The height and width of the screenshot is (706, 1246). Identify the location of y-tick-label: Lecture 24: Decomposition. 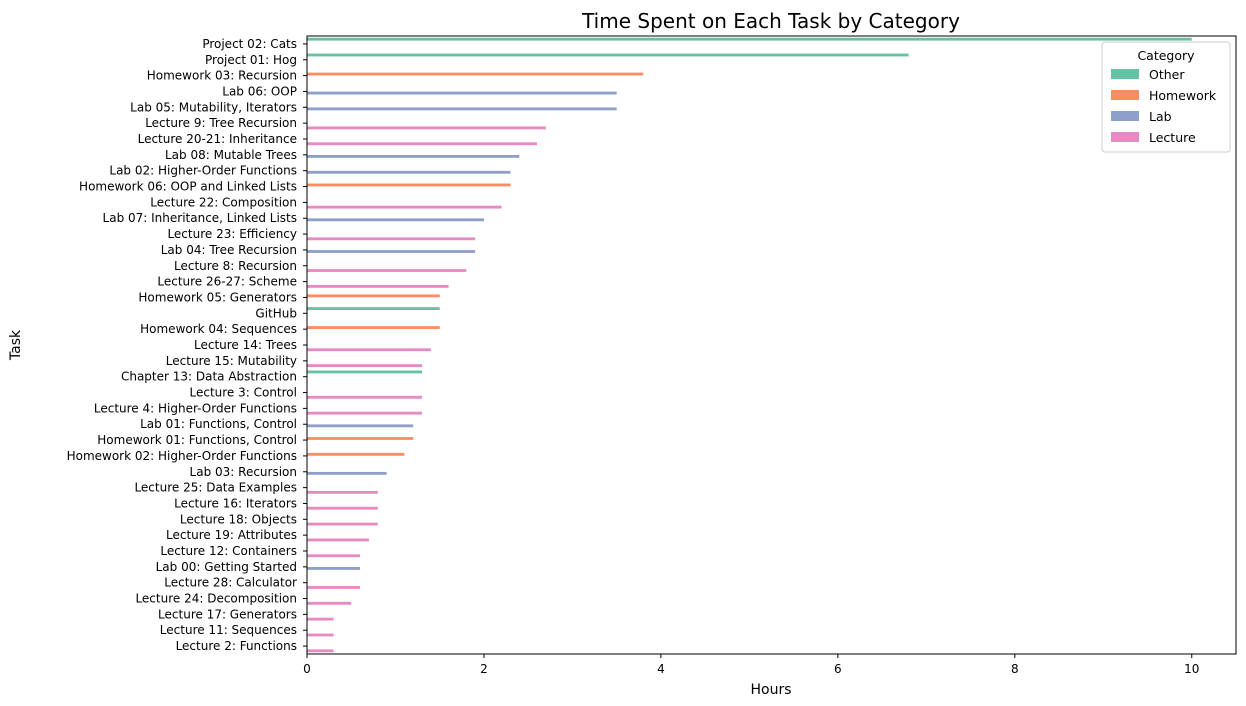
(216, 599).